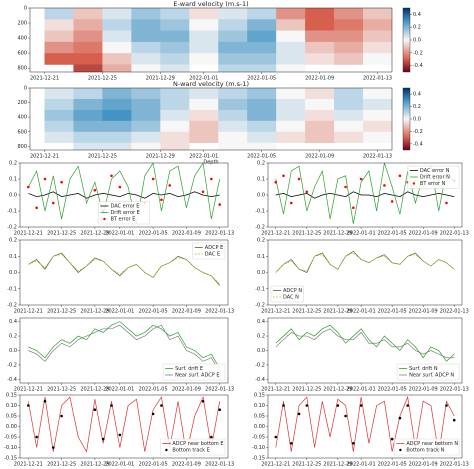 The height and width of the screenshot is (469, 474). I want to click on x-tick-label: 2021-12-25, so click(306, 390).